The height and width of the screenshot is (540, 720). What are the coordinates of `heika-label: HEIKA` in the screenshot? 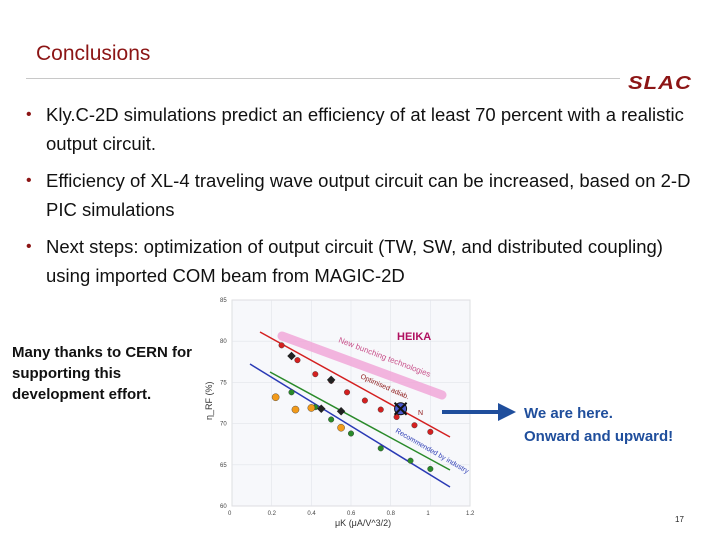 It's located at (414, 337).